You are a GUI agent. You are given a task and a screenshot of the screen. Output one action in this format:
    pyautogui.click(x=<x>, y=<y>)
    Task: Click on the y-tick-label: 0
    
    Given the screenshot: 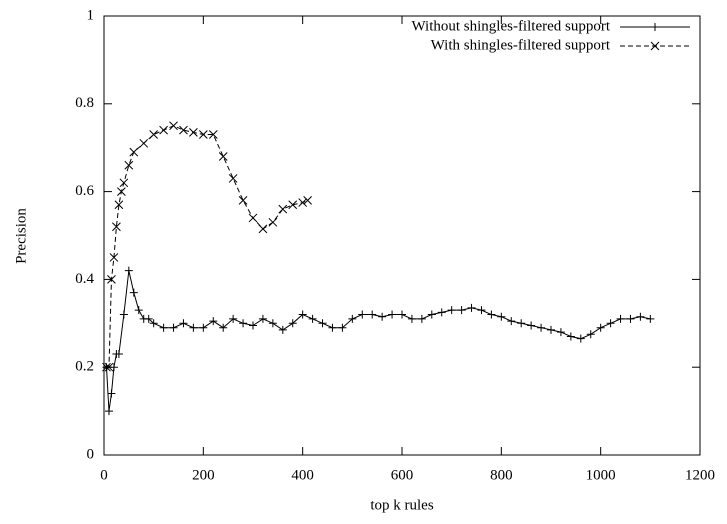 What is the action you would take?
    pyautogui.click(x=91, y=454)
    